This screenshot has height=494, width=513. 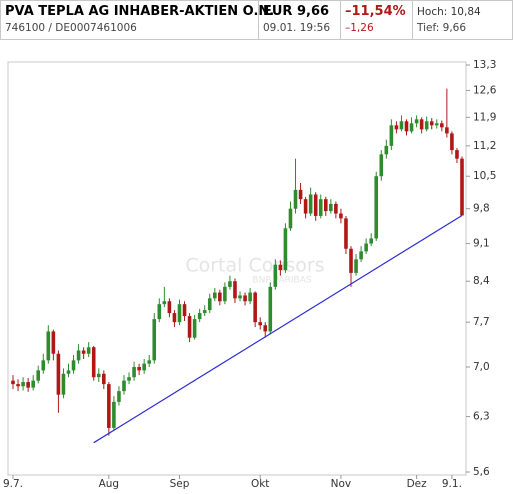 What do you see at coordinates (481, 472) in the screenshot?
I see `y-tick-label: 5,6` at bounding box center [481, 472].